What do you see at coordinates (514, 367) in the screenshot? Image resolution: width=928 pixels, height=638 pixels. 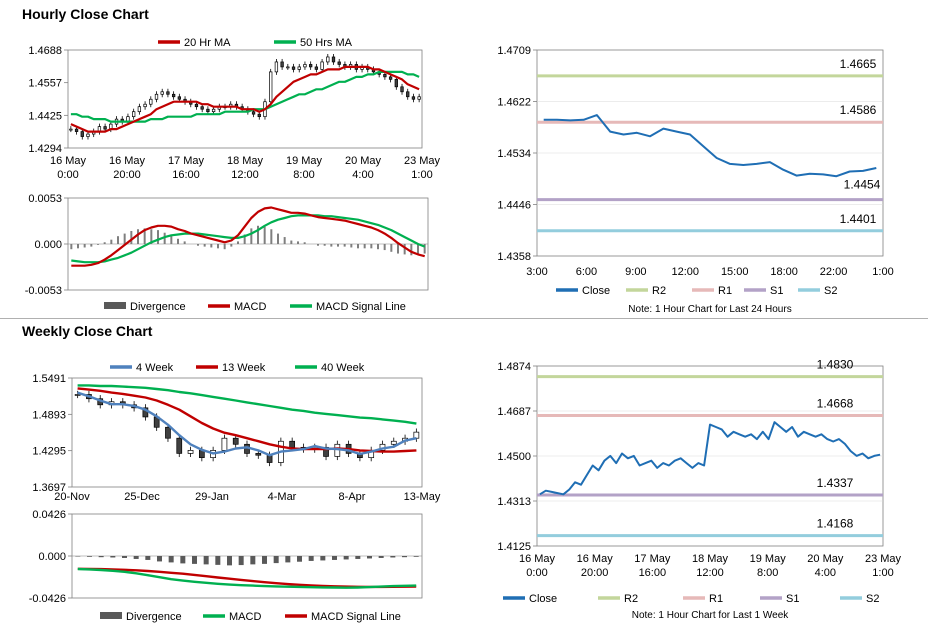 I see `weekly-levels-y-tick-label: 1.4874` at bounding box center [514, 367].